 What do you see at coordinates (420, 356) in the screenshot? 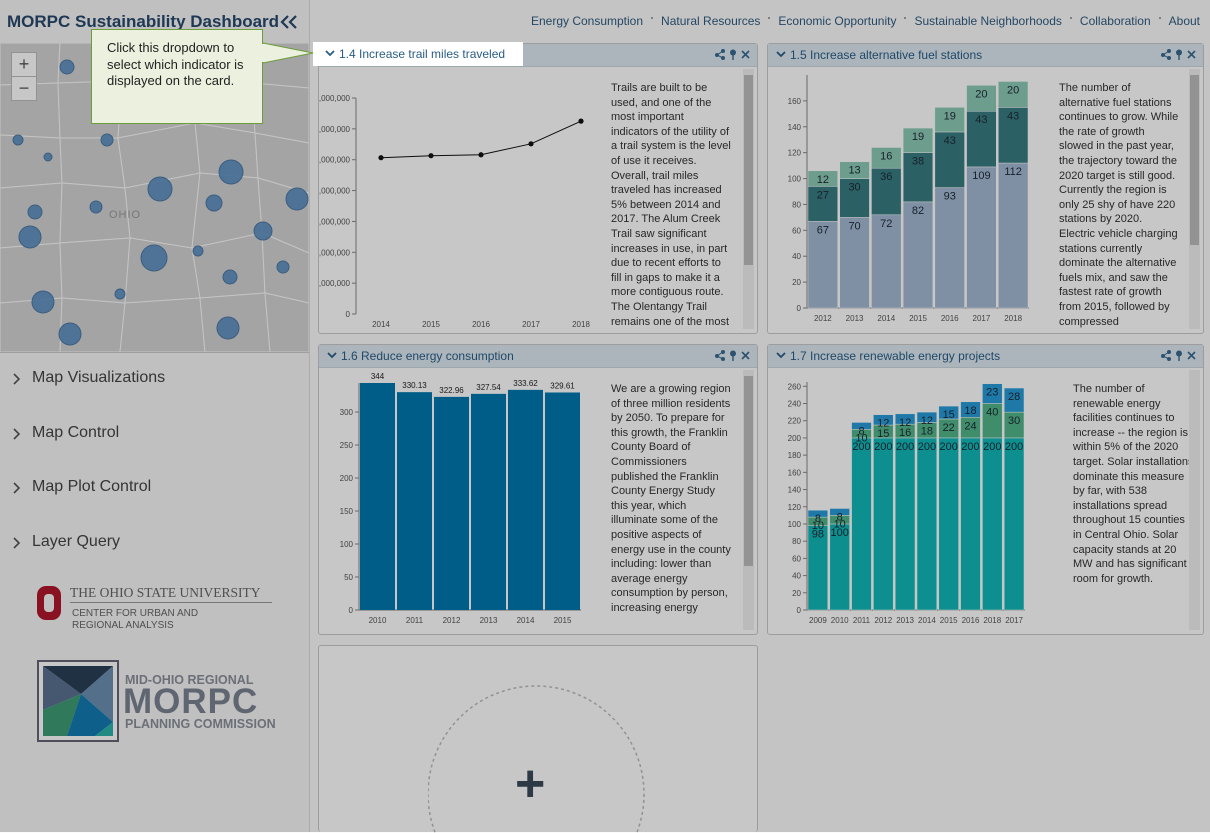
I see `indicator-dropdown: 1.6 Reduce energy consumption` at bounding box center [420, 356].